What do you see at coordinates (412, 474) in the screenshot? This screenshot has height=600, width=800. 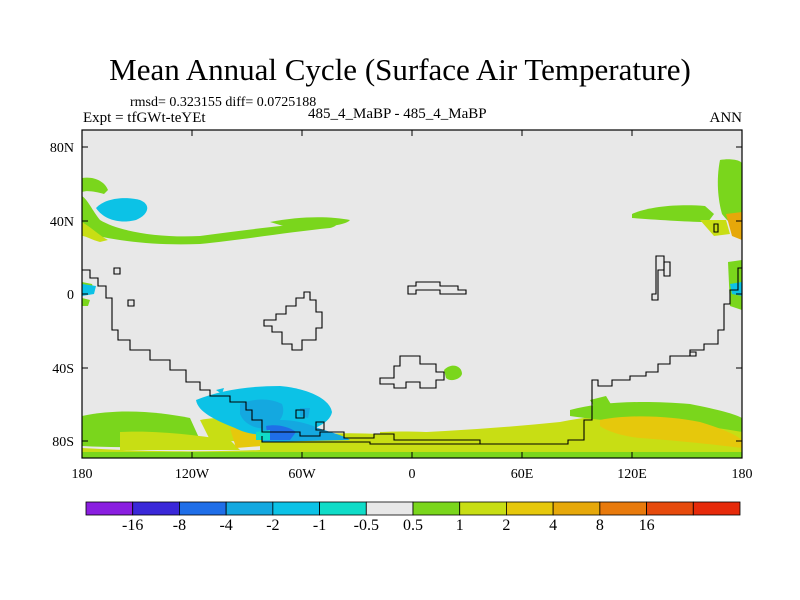 I see `lon-label-0: 0` at bounding box center [412, 474].